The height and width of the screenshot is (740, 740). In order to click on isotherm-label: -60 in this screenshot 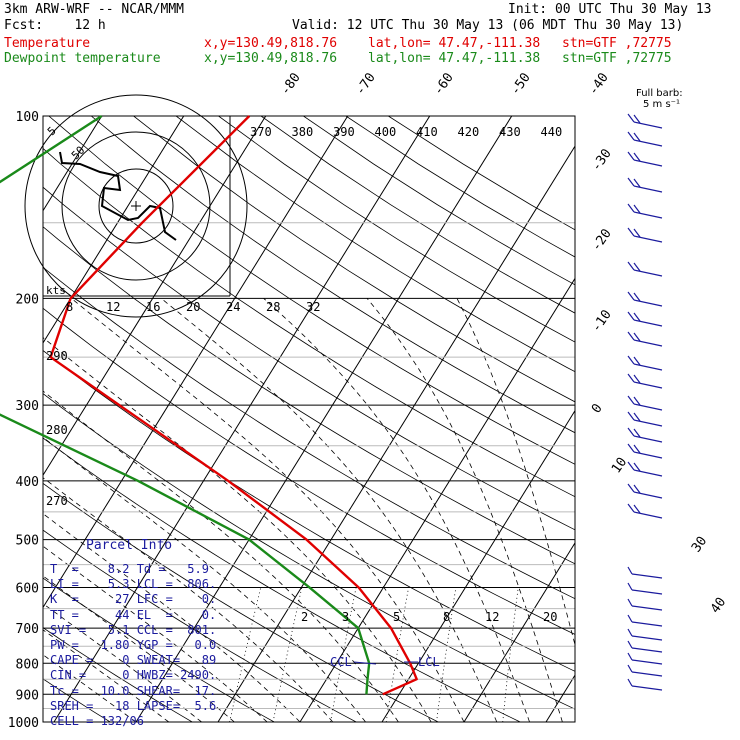, I will do `click(444, 84)`.